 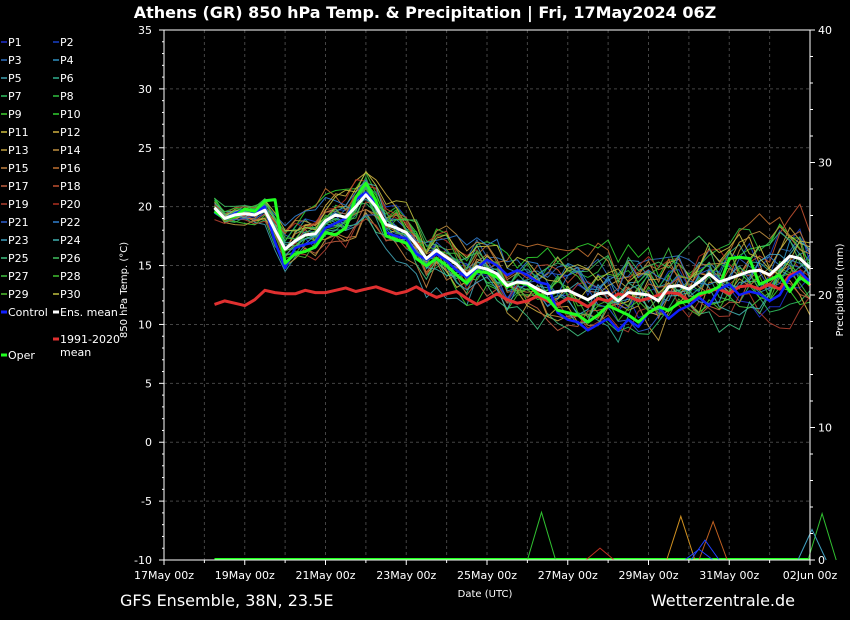 What do you see at coordinates (28, 312) in the screenshot?
I see `legend-label: Control` at bounding box center [28, 312].